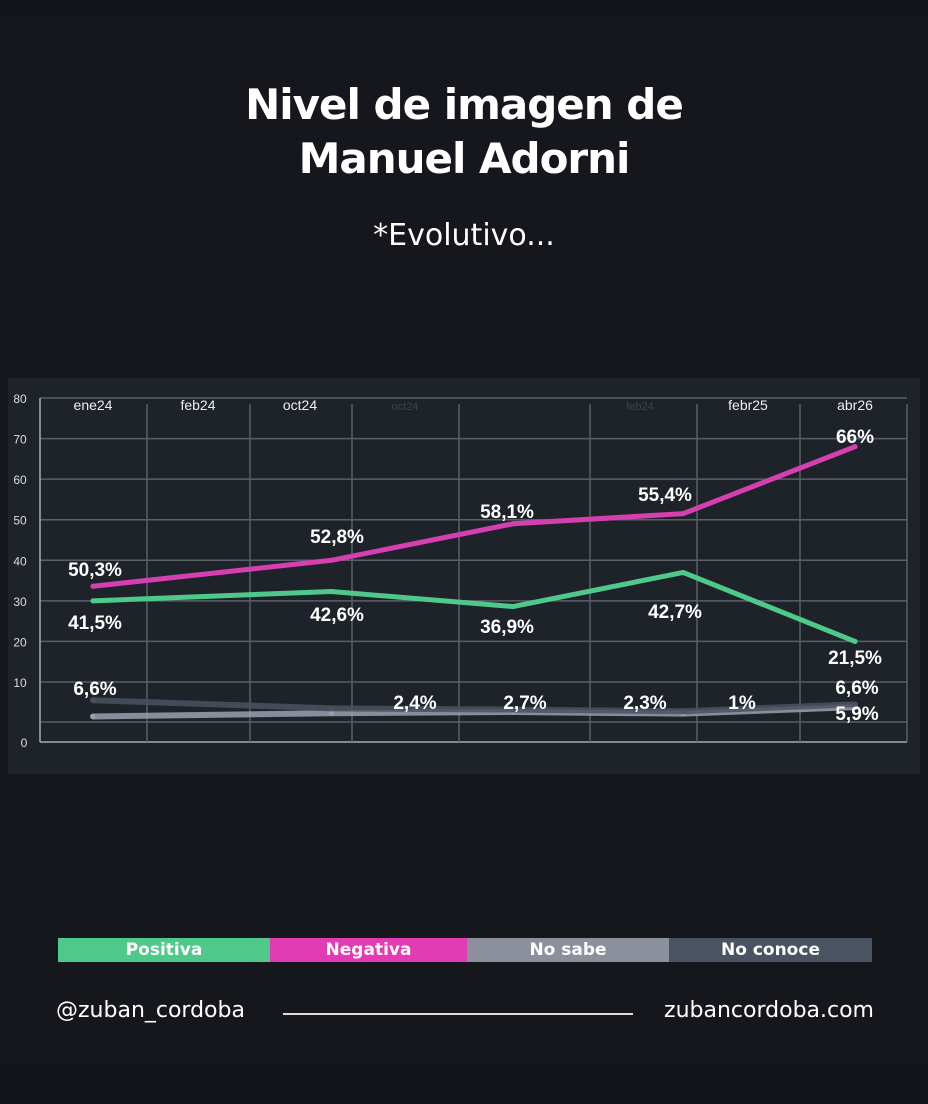 The width and height of the screenshot is (928, 1104). What do you see at coordinates (524, 703) in the screenshot?
I see `data-label: 2,7%` at bounding box center [524, 703].